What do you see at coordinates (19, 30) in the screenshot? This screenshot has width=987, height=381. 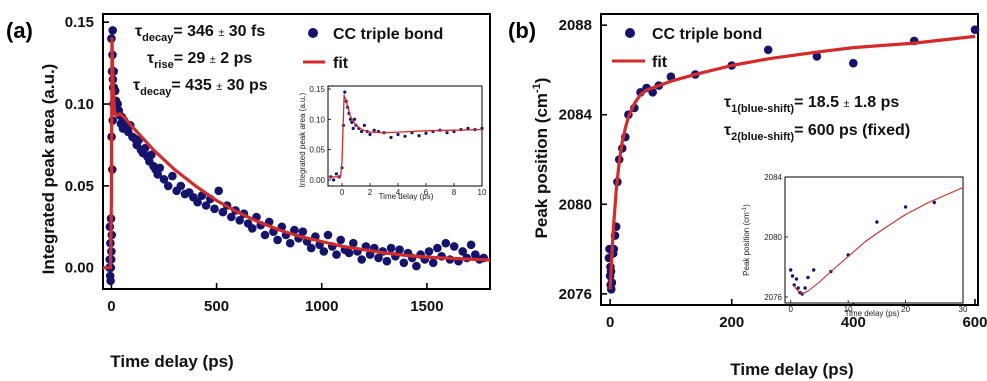 I see `panel-a-label: (a)` at bounding box center [19, 30].